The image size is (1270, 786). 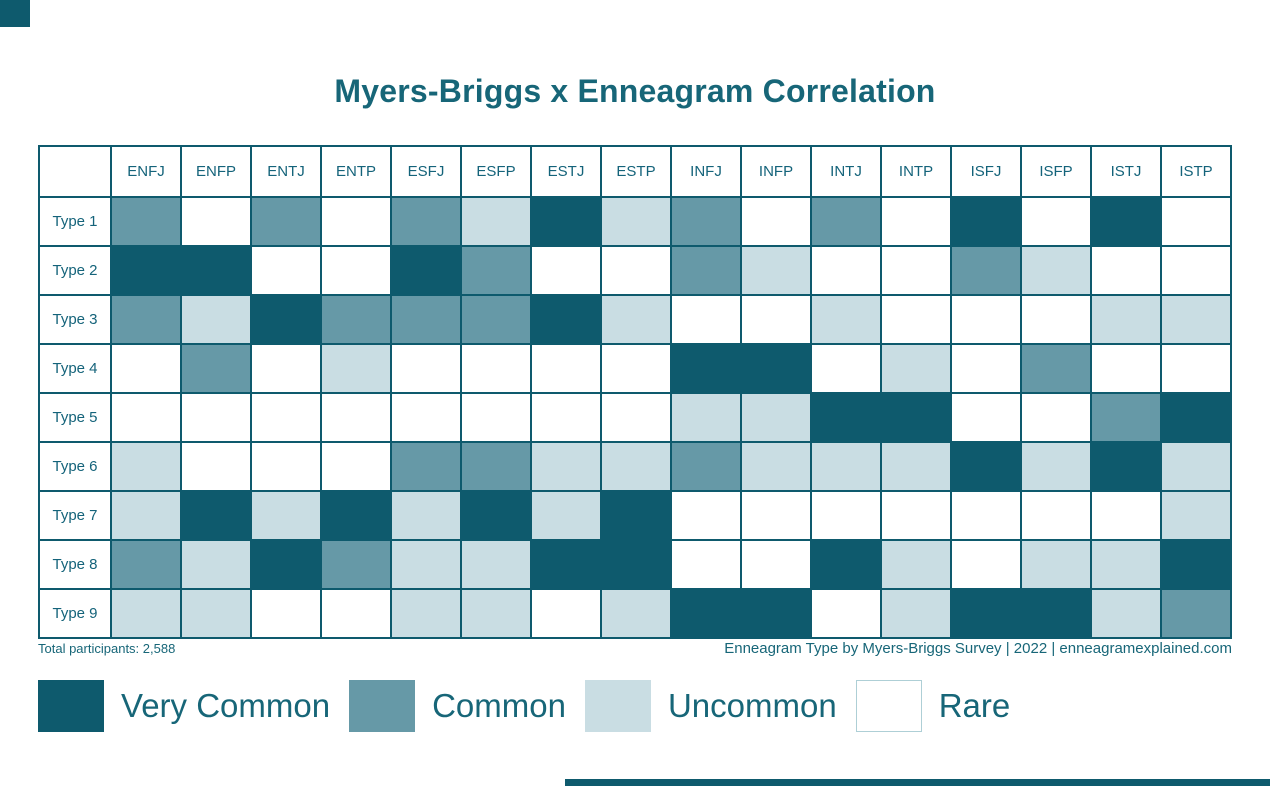 I want to click on common-swatch, so click(x=382, y=706).